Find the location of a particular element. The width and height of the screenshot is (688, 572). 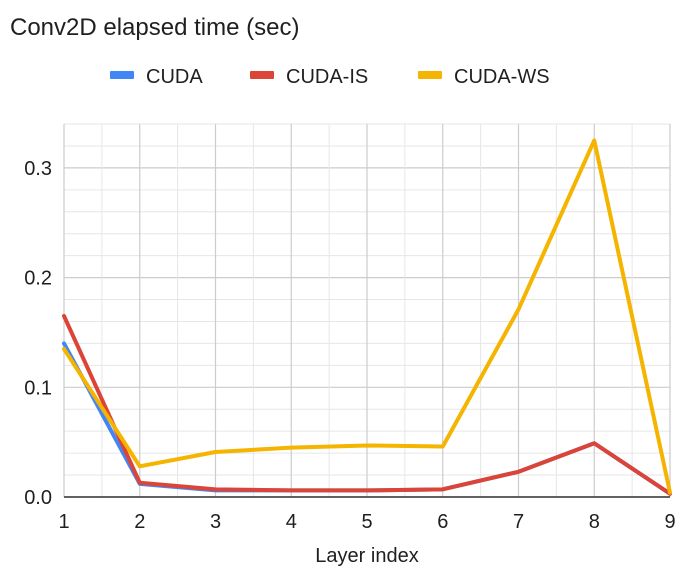

y-tick-label: 0.1 is located at coordinates (38, 388).